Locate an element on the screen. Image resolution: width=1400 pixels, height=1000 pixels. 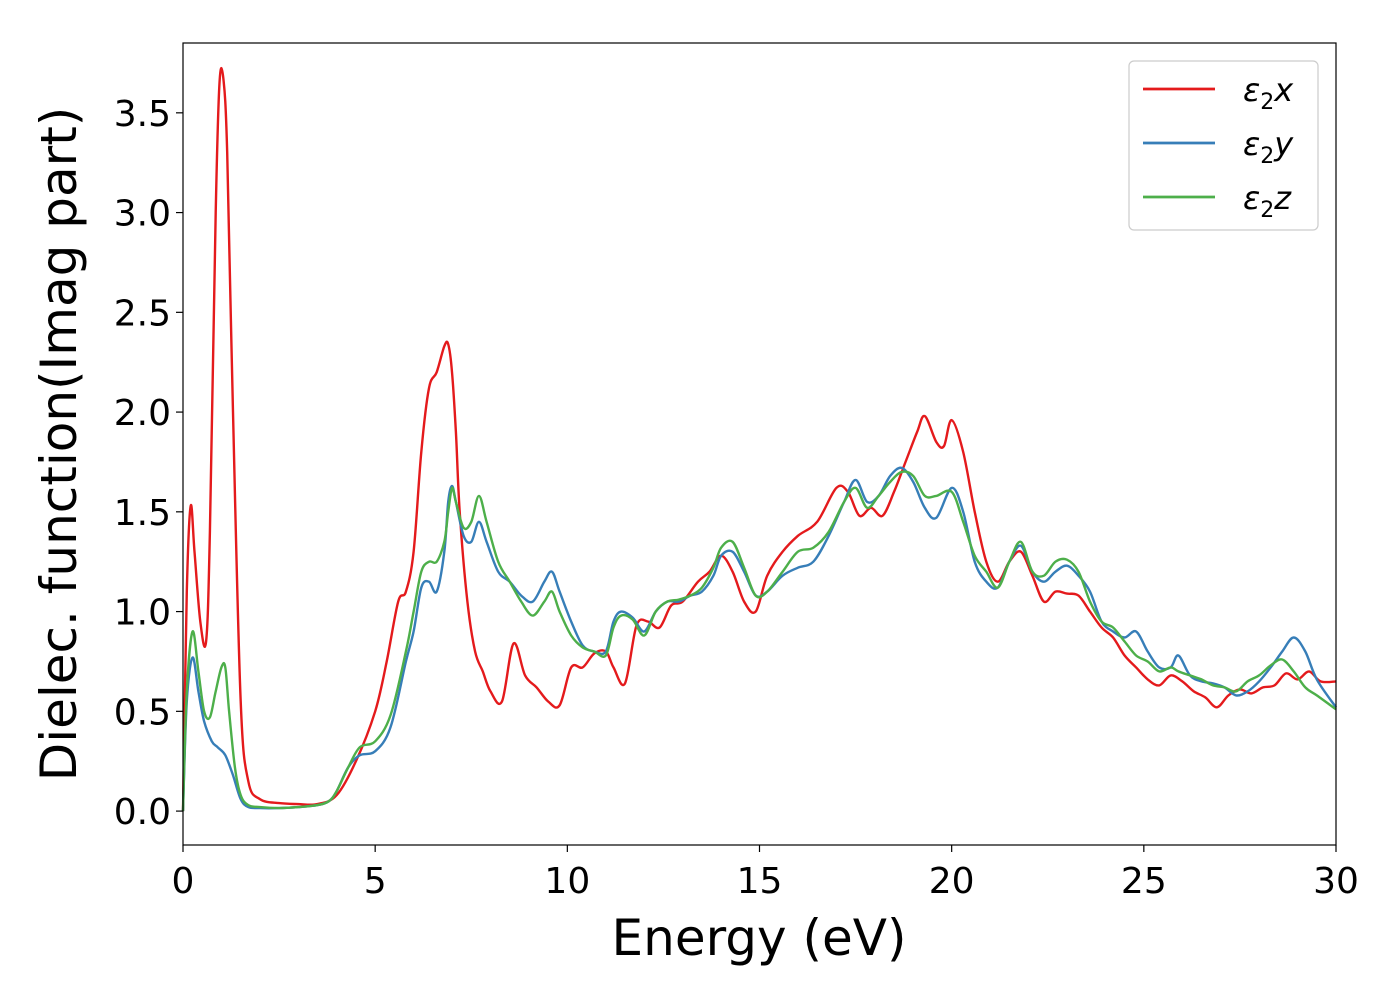
y-tick-label: 1.0 is located at coordinates (142, 613).